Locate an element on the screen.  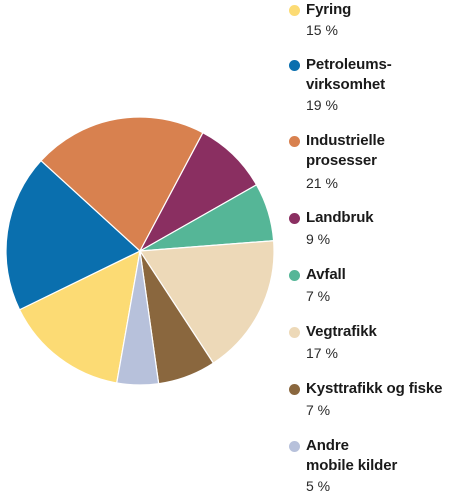
legend-marker-andre-mobile-kilder is located at coordinates (294, 446).